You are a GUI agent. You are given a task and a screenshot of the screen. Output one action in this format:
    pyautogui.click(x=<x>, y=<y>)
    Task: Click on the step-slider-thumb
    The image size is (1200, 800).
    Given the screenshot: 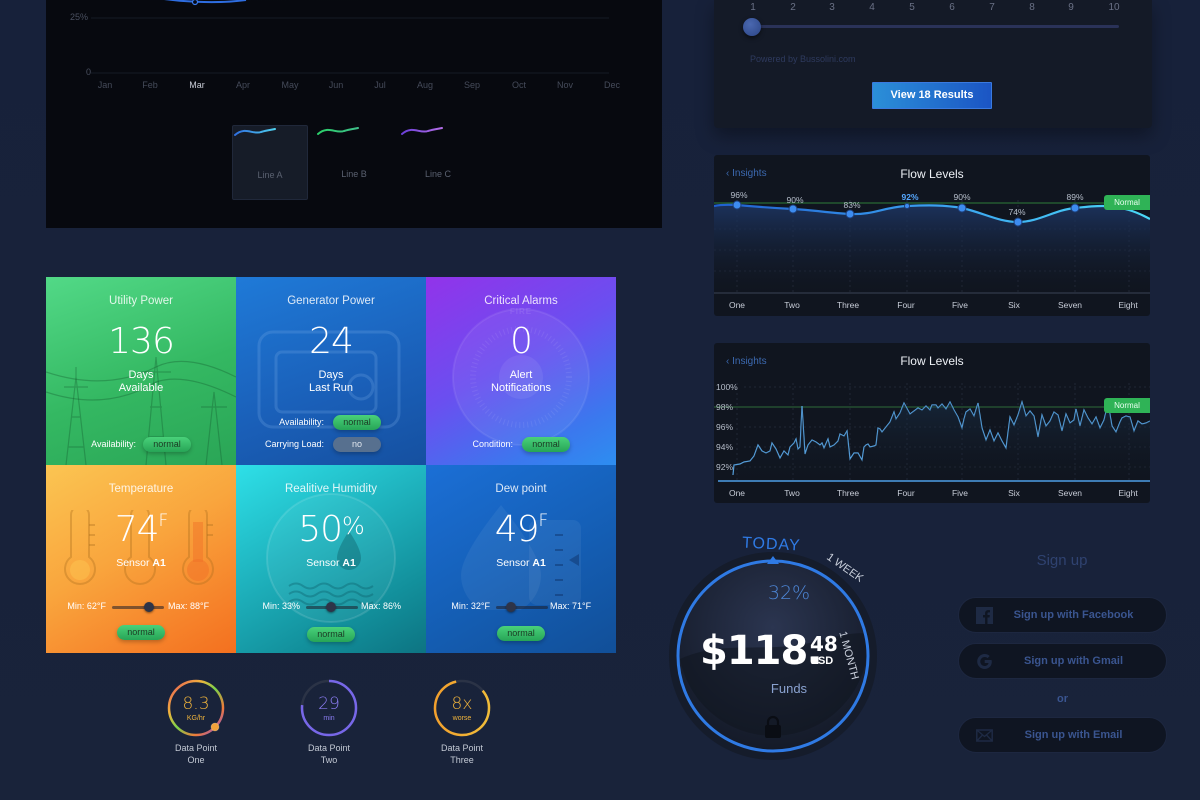 What is the action you would take?
    pyautogui.click(x=752, y=27)
    